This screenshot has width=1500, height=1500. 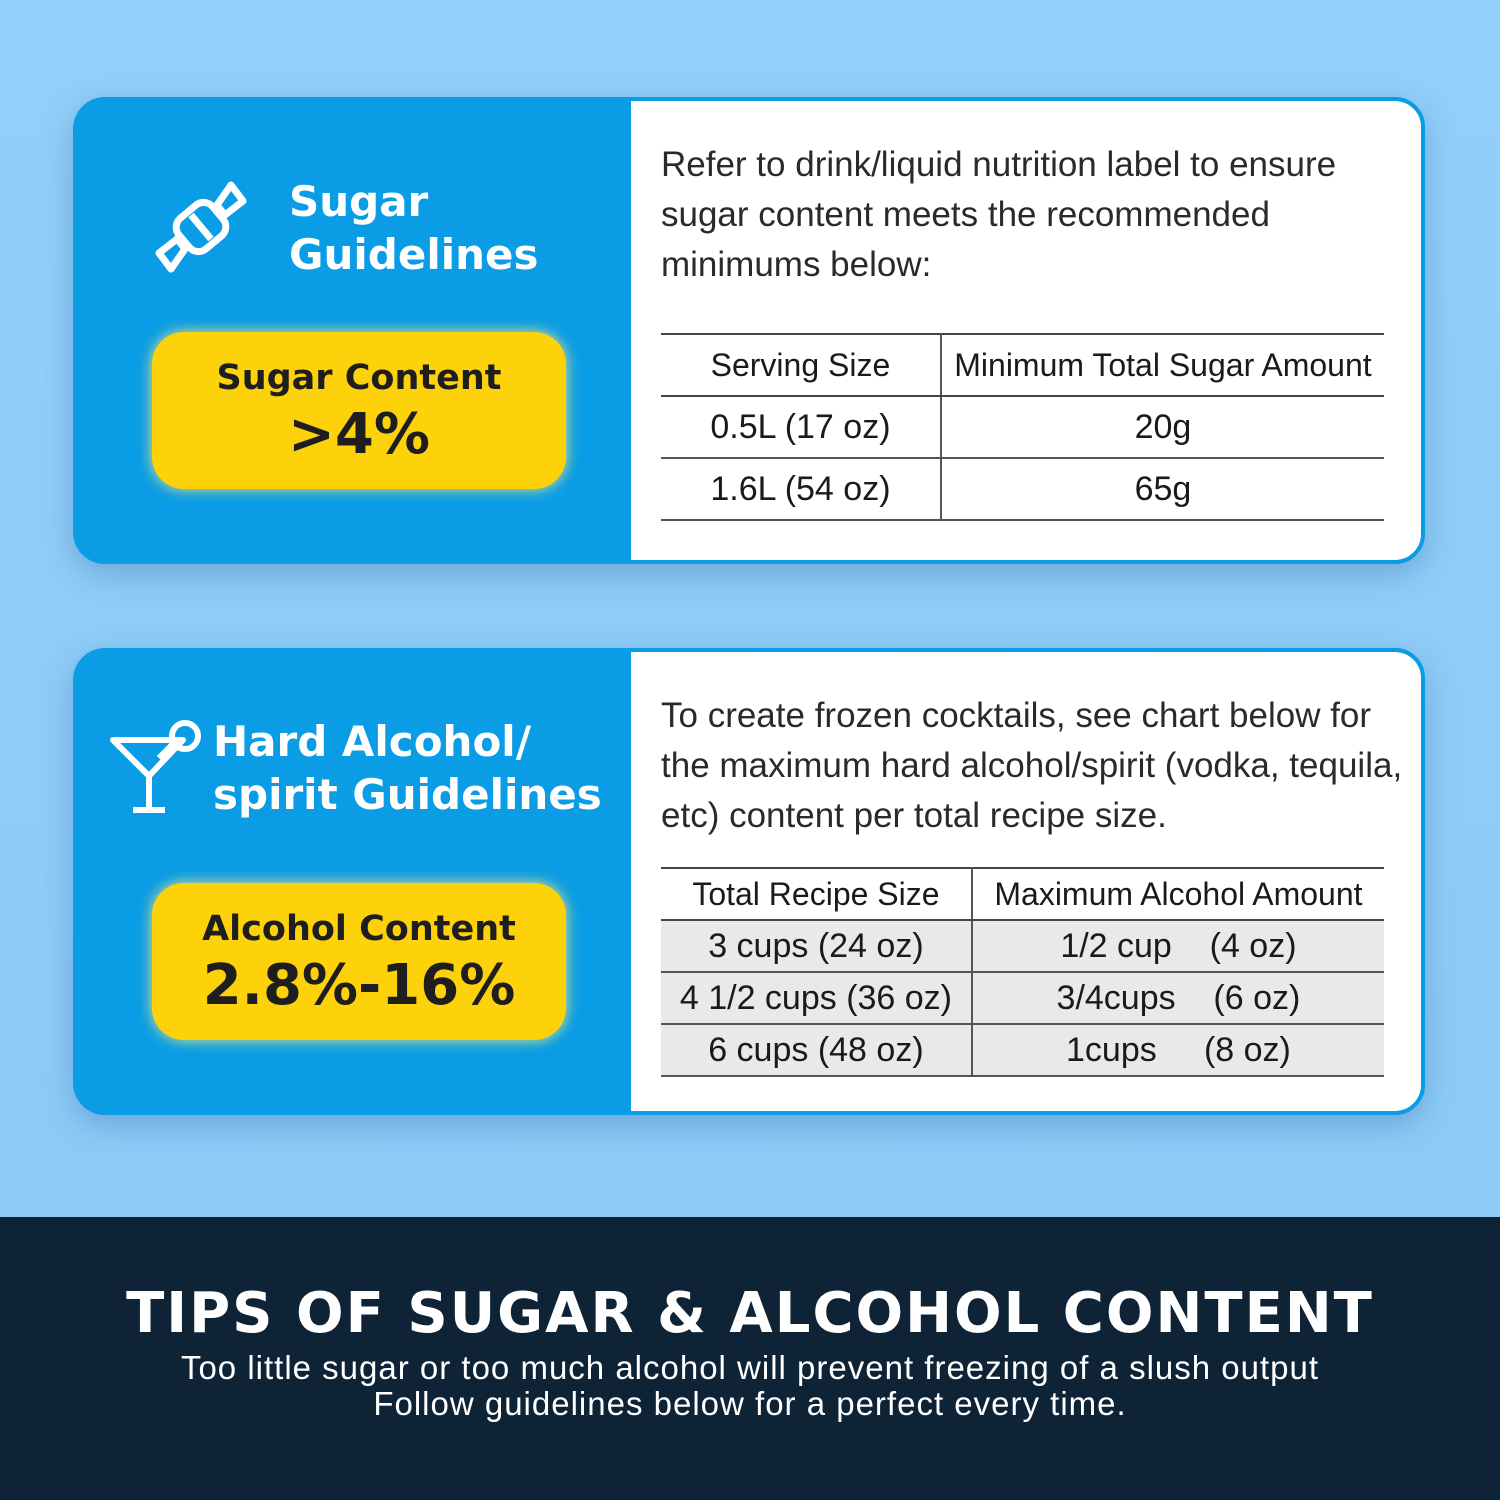 What do you see at coordinates (407, 794) in the screenshot?
I see `title-line: spirit Guidelines` at bounding box center [407, 794].